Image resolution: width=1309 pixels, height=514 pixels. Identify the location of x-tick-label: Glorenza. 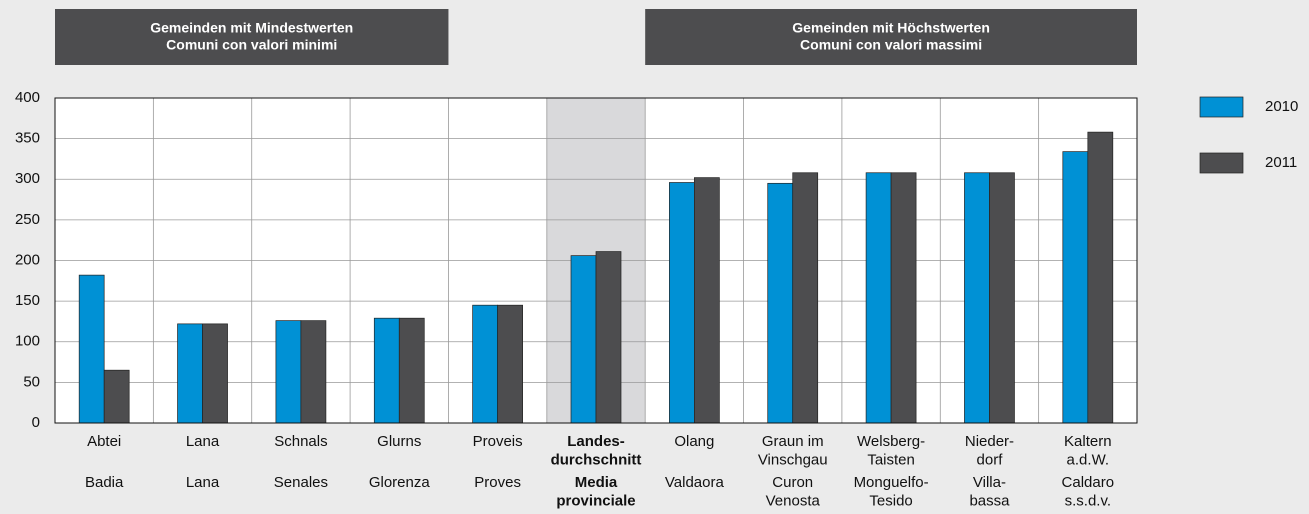
(400, 482).